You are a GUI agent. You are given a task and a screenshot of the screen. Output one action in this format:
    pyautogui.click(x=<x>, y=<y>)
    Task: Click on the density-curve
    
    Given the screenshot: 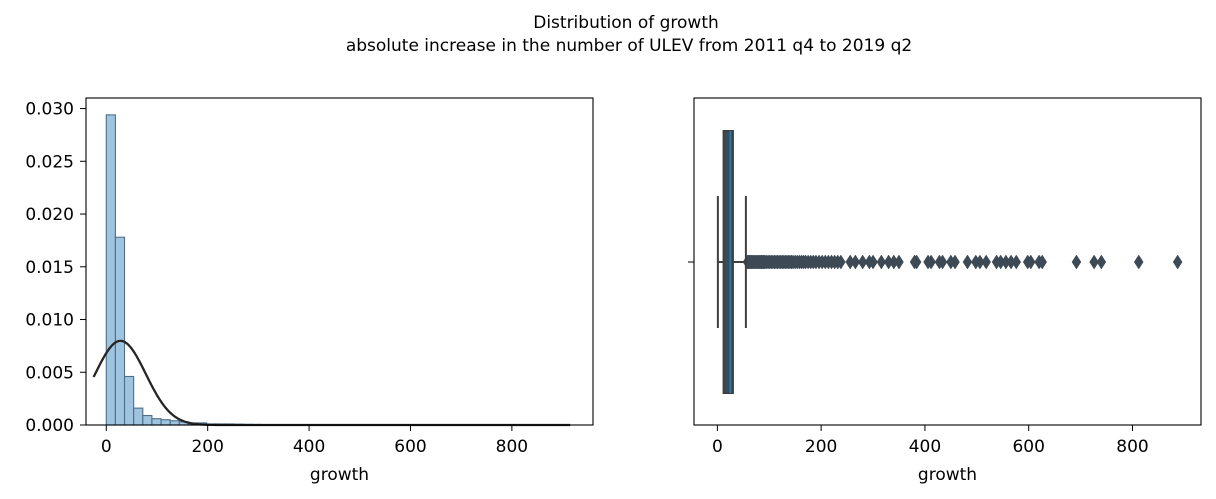 What is the action you would take?
    pyautogui.click(x=331, y=383)
    